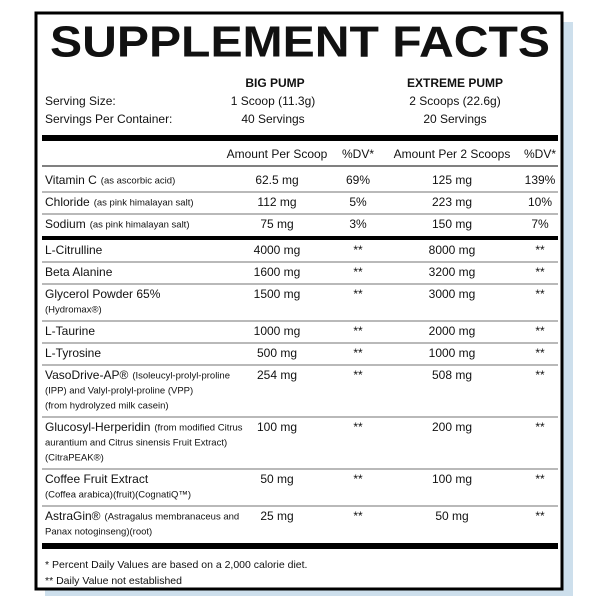  What do you see at coordinates (358, 180) in the screenshot?
I see `cell: 69%` at bounding box center [358, 180].